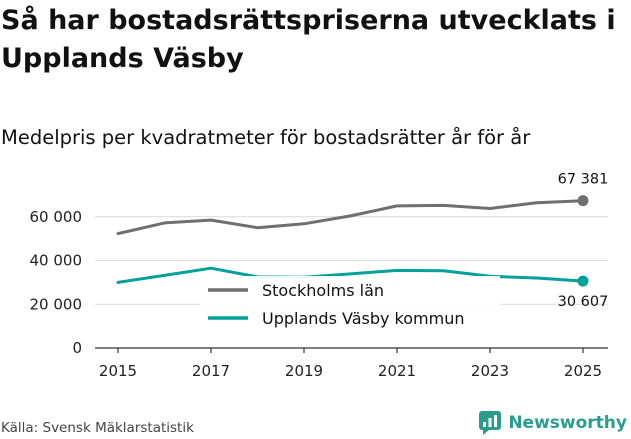 The image size is (631, 439). I want to click on x-tick-label: 2021, so click(397, 371).